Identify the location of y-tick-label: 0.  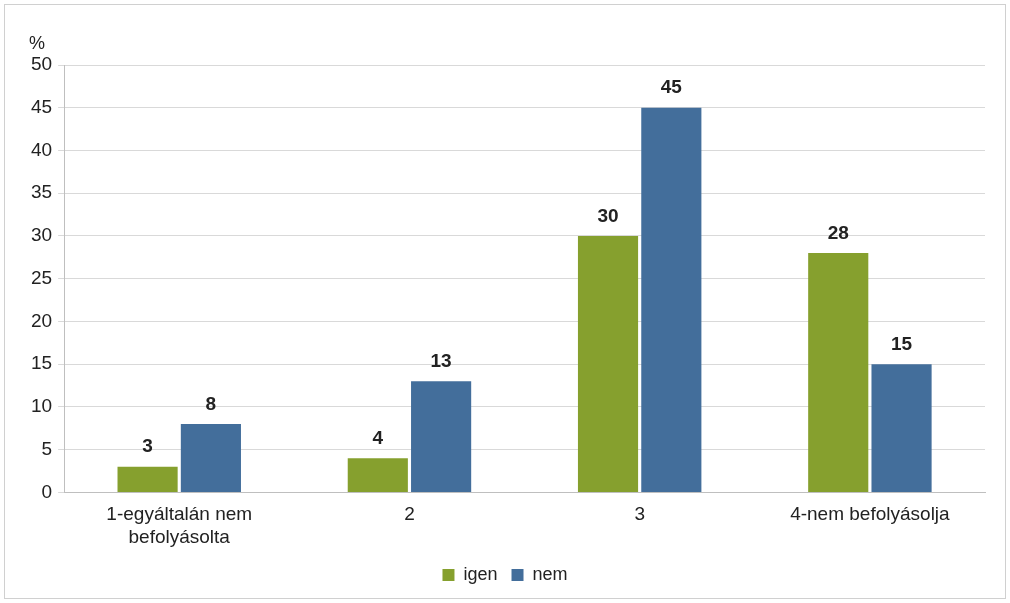
(47, 491).